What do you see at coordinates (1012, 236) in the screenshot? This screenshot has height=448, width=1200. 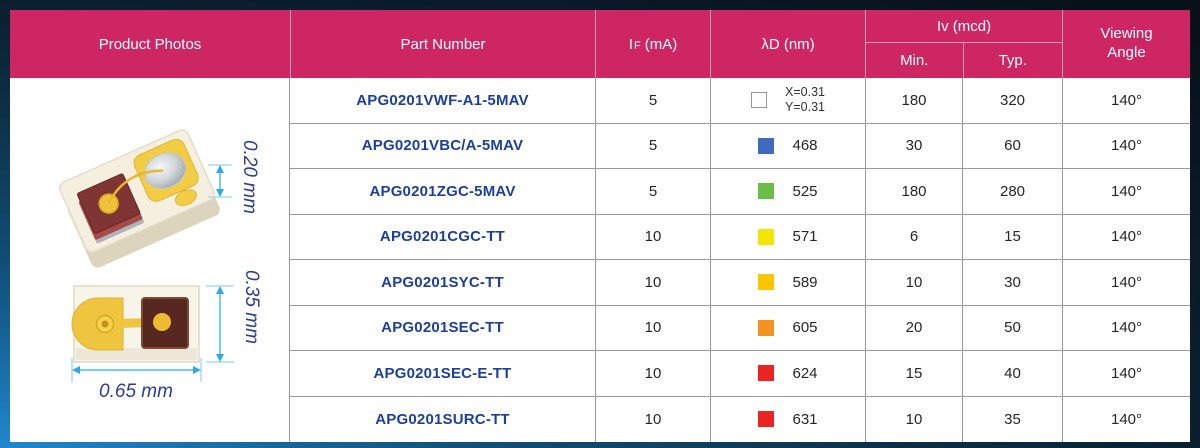 I see `iv-typ-cell: 15` at bounding box center [1012, 236].